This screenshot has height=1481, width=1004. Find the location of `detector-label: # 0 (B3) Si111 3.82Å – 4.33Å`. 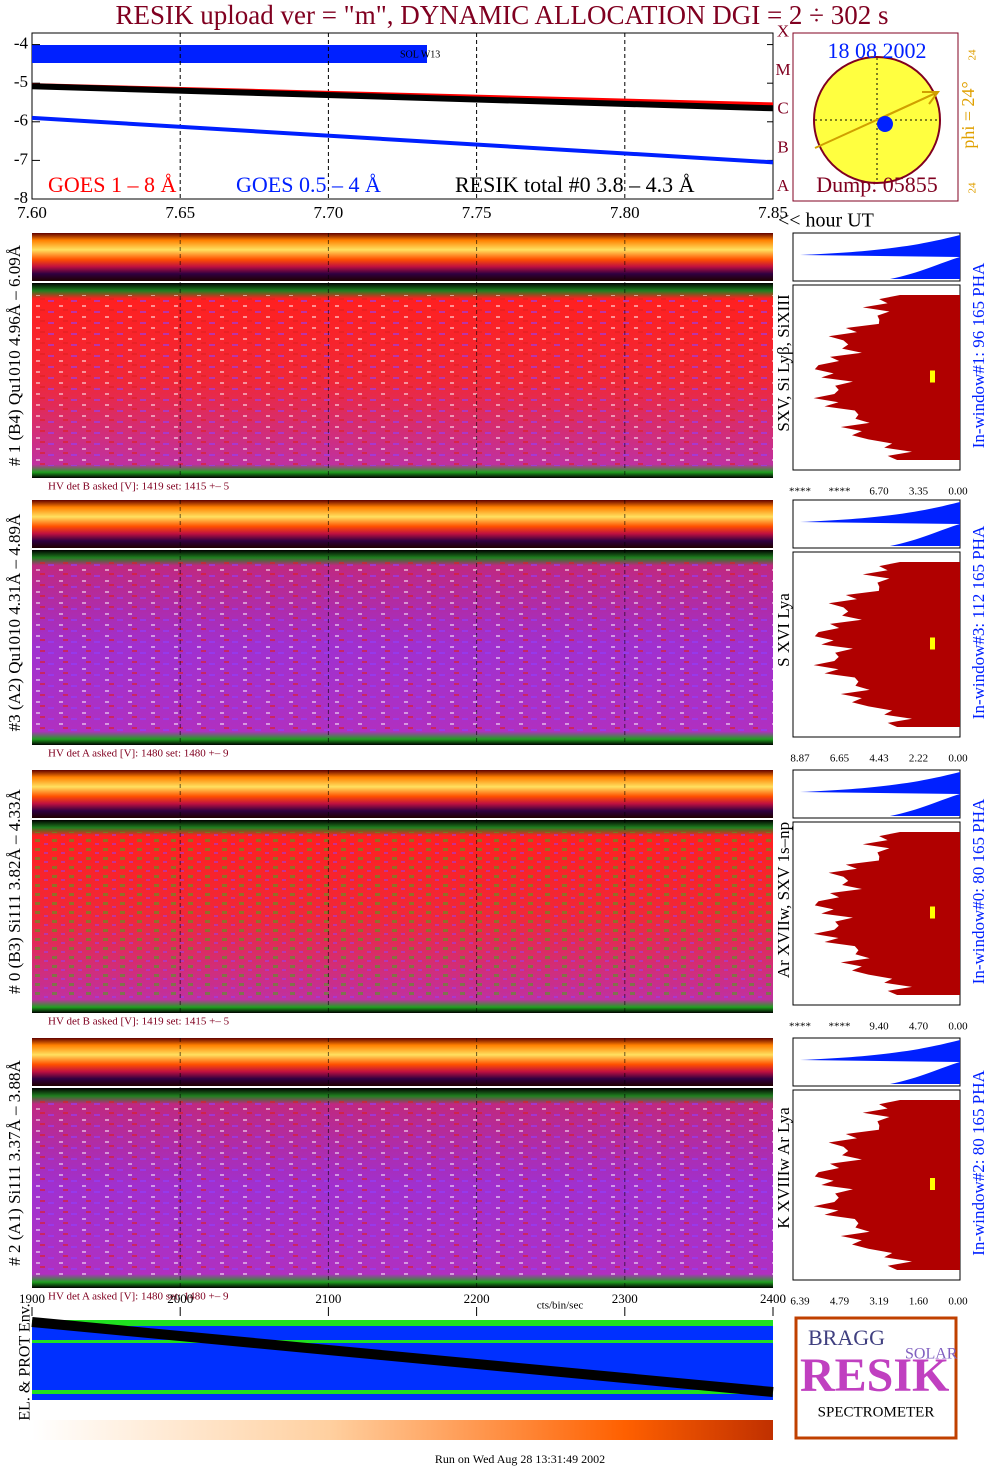

detector-label: # 0 (B3) Si111 3.82Å – 4.33Å is located at coordinates (14, 890).